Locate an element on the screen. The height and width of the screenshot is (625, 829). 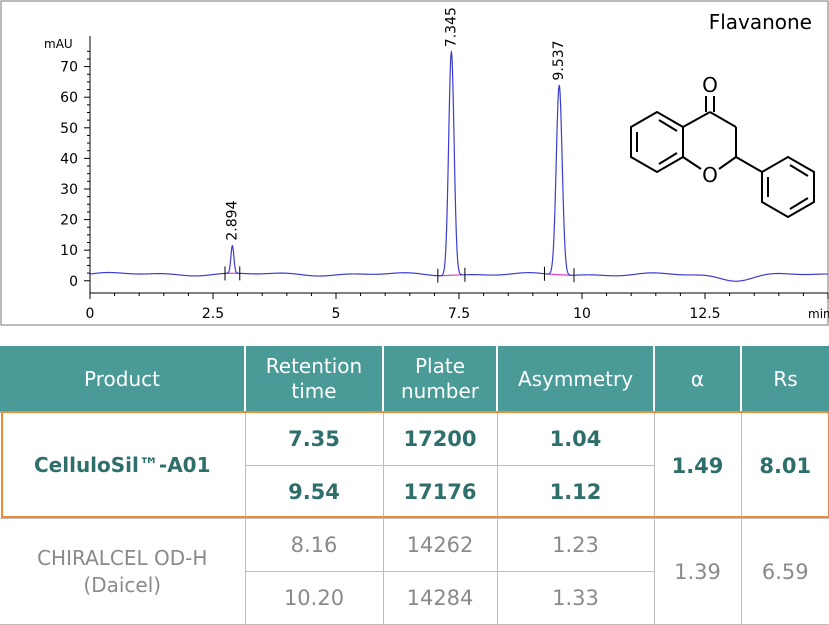
y-tick-label: 20 is located at coordinates (69, 221).